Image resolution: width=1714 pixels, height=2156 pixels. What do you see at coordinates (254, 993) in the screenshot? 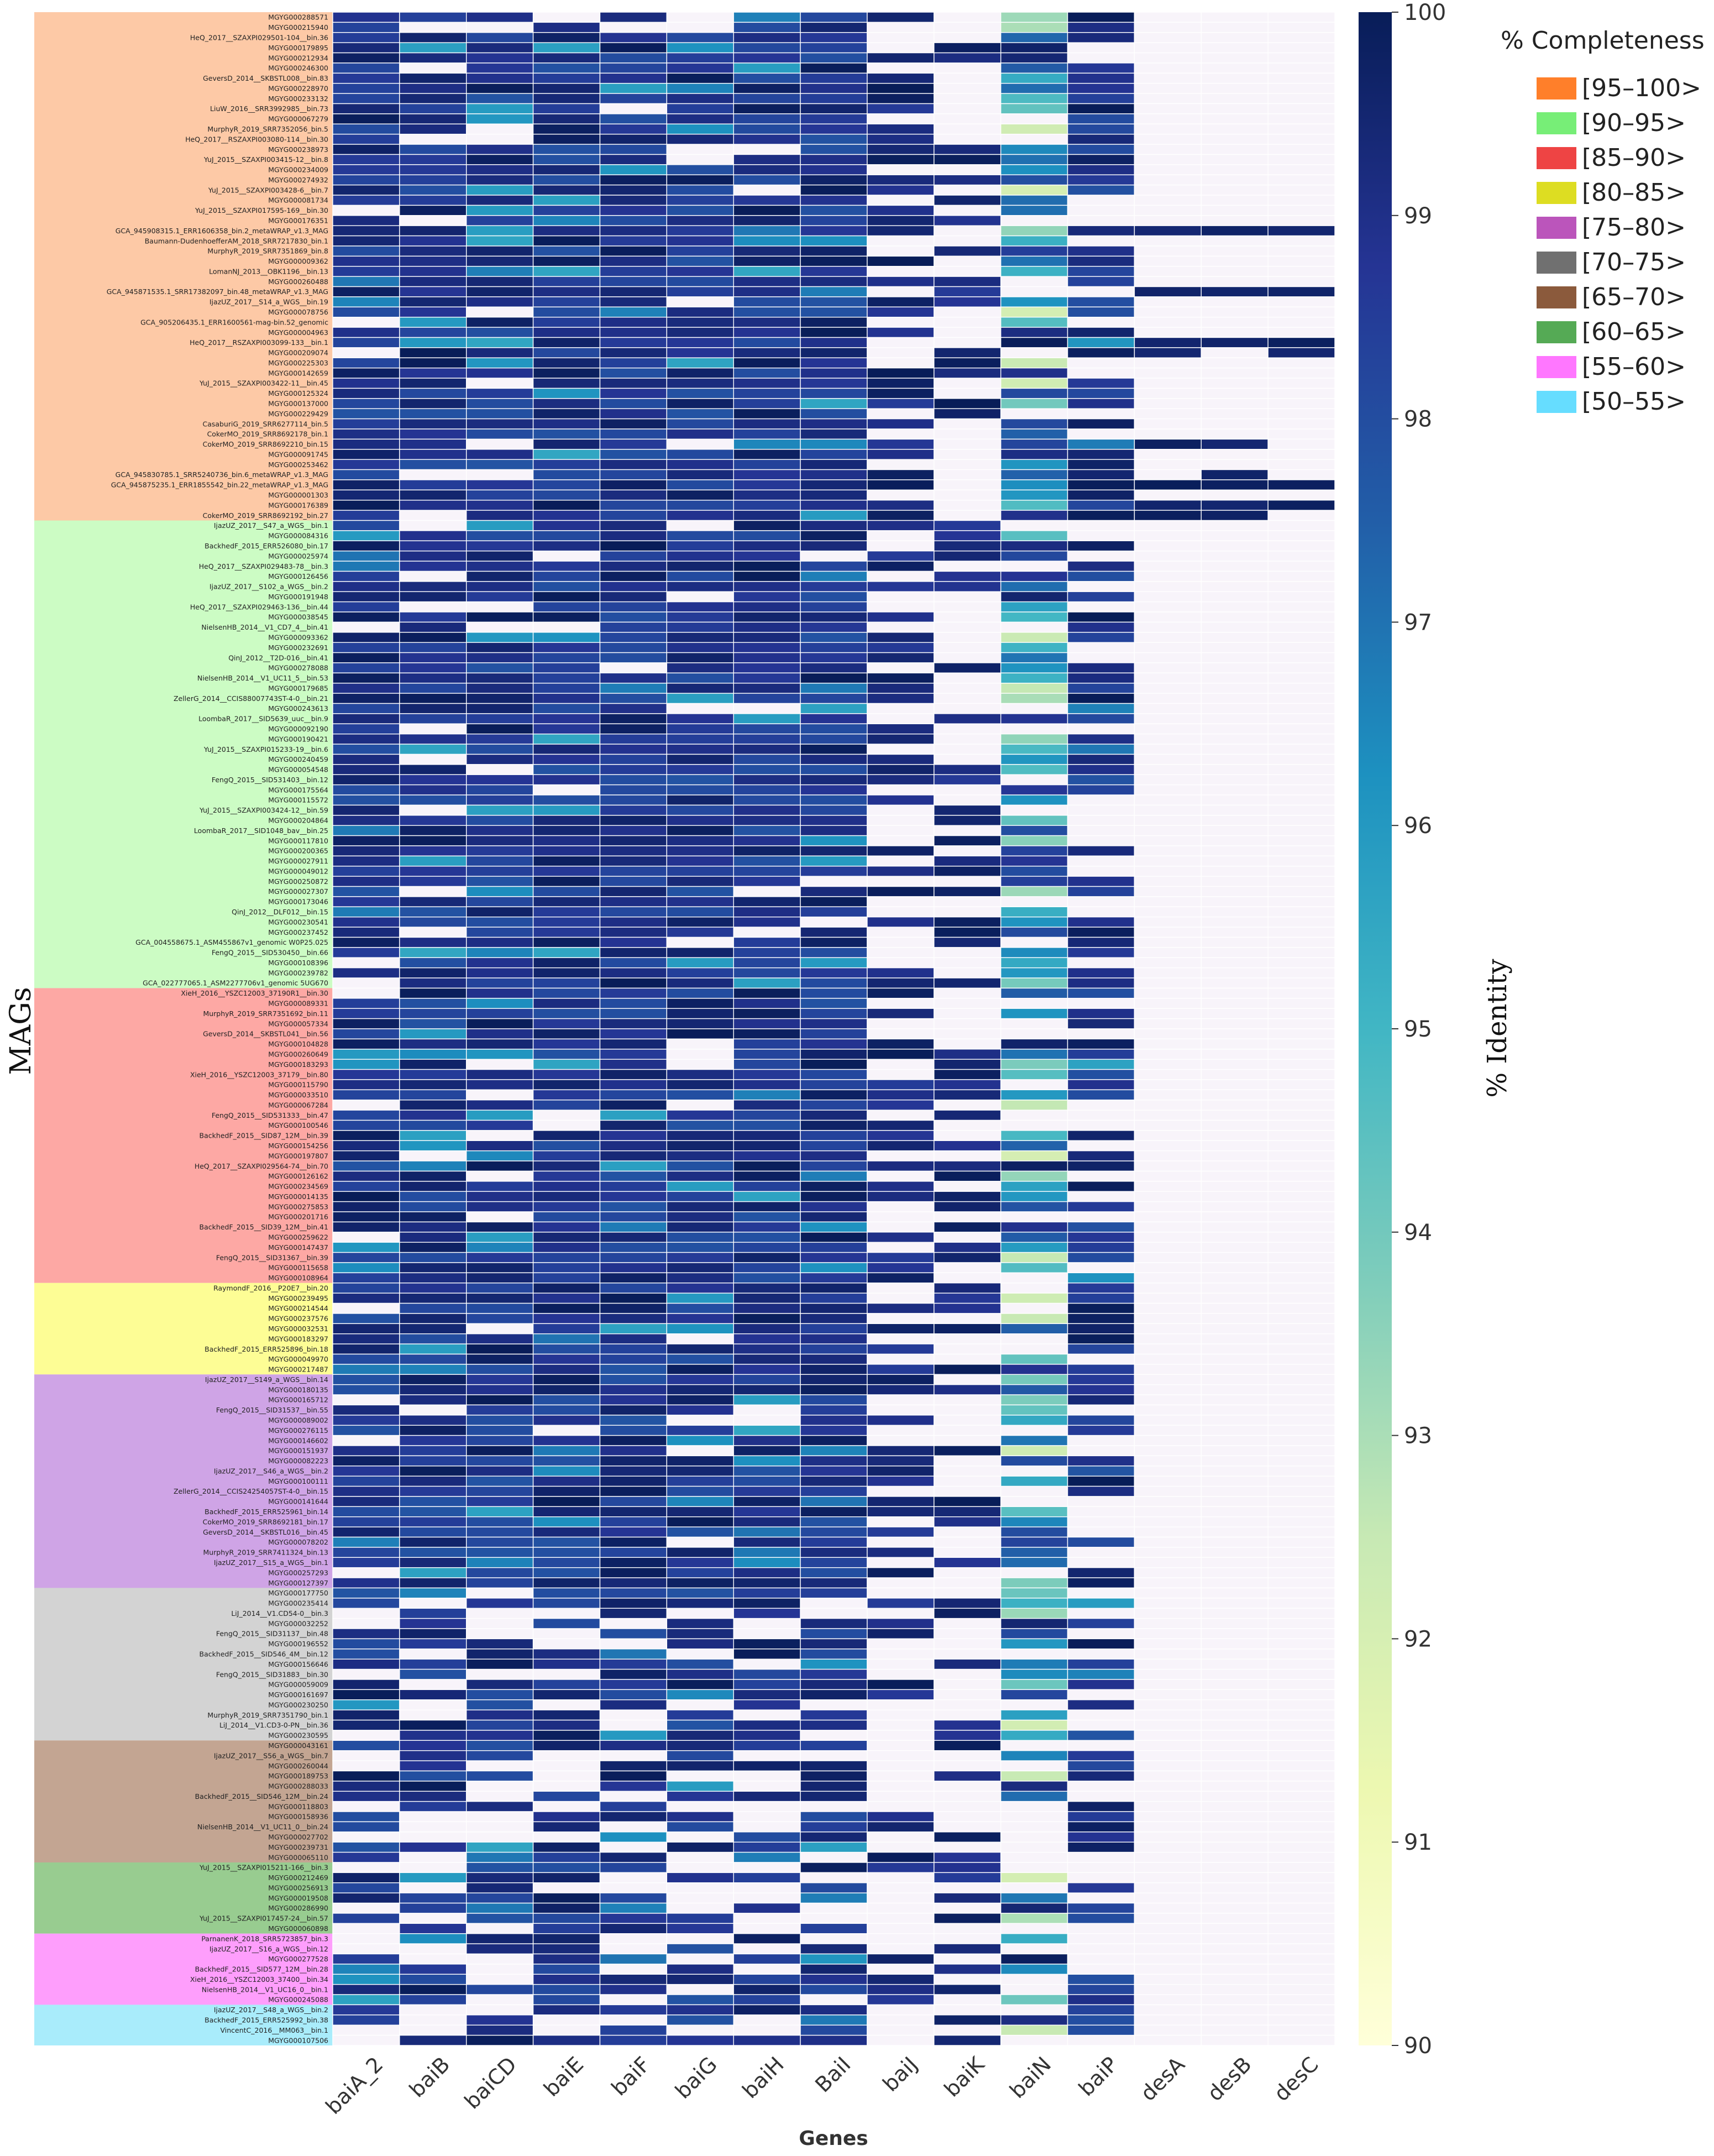
I see `mag-label: XieH_2016__YSZC12003_37190R1__bin.30` at bounding box center [254, 993].